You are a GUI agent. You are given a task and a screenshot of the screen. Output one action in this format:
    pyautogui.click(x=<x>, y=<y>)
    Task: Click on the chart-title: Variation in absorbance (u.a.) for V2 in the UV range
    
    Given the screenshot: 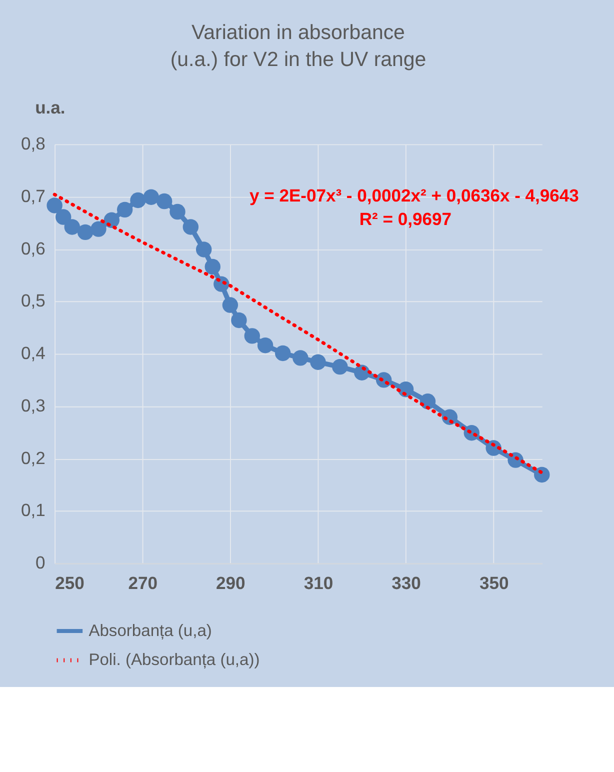 What is the action you would take?
    pyautogui.click(x=298, y=46)
    